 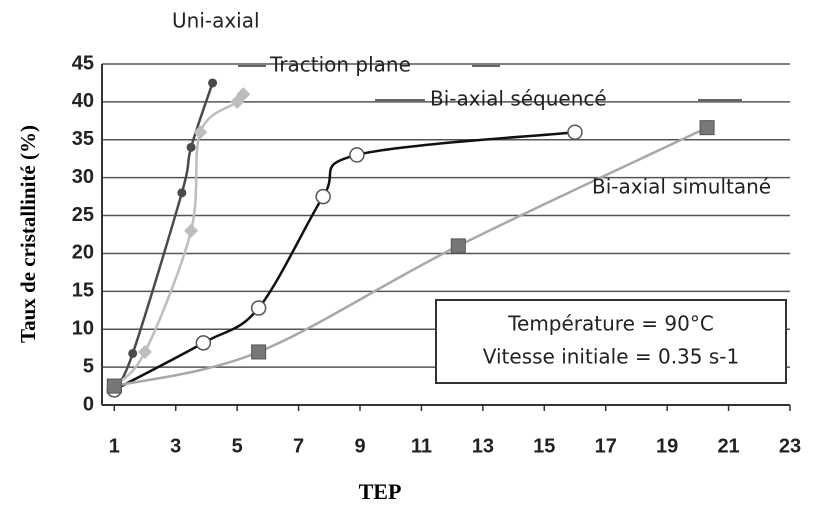 What do you see at coordinates (83, 253) in the screenshot?
I see `y-tick-label: 20` at bounding box center [83, 253].